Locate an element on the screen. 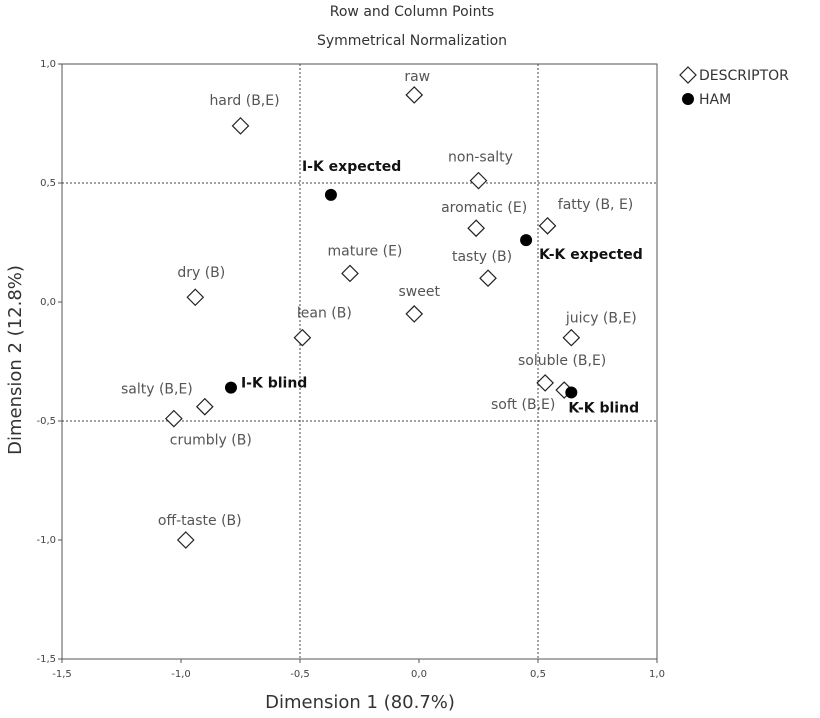 The width and height of the screenshot is (820, 718). point-label: soluble (B,E) is located at coordinates (562, 361).